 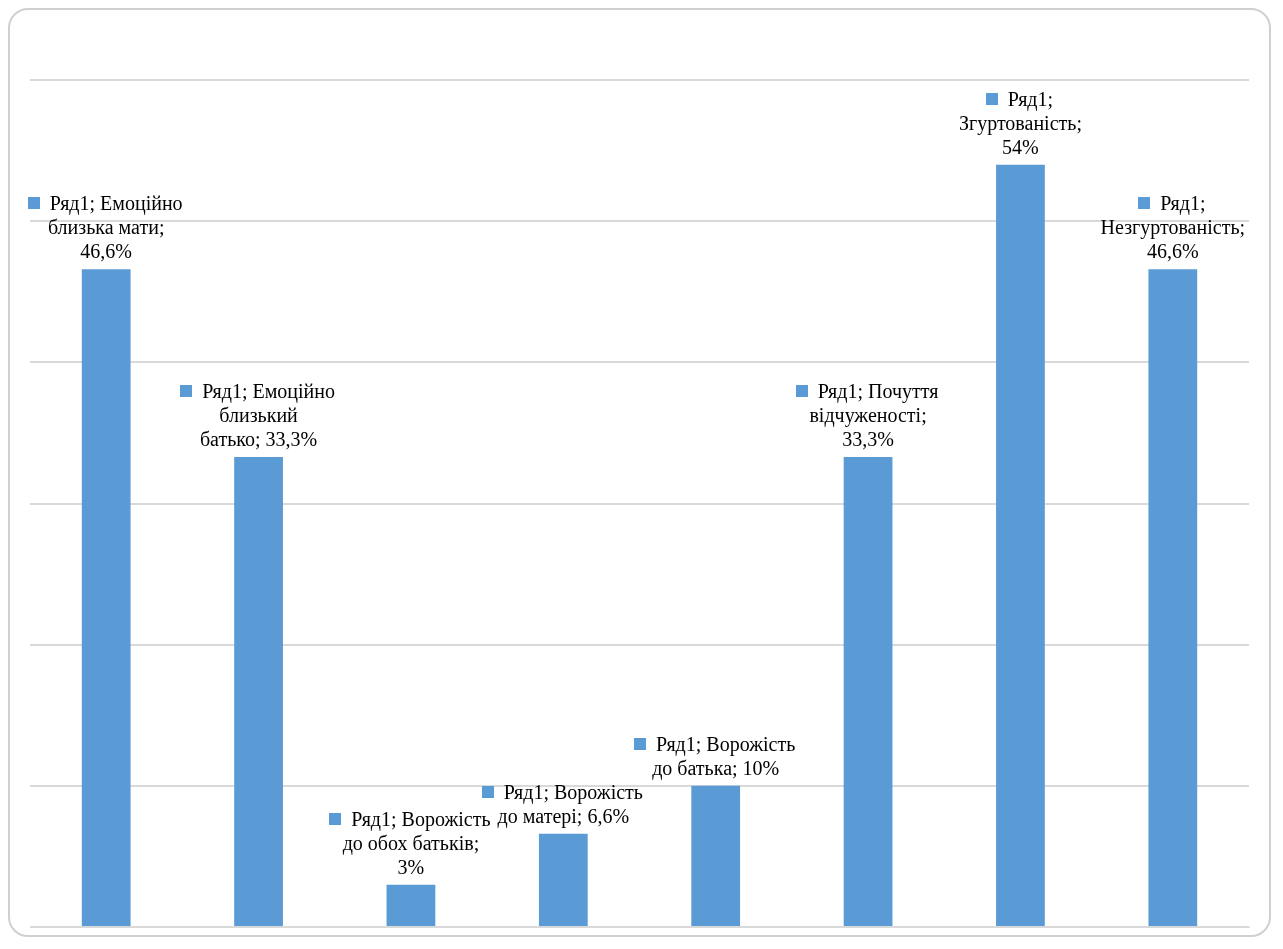 I want to click on data-label: Ряд1; Ворожість до обох батьків; 3%, so click(x=416, y=842).